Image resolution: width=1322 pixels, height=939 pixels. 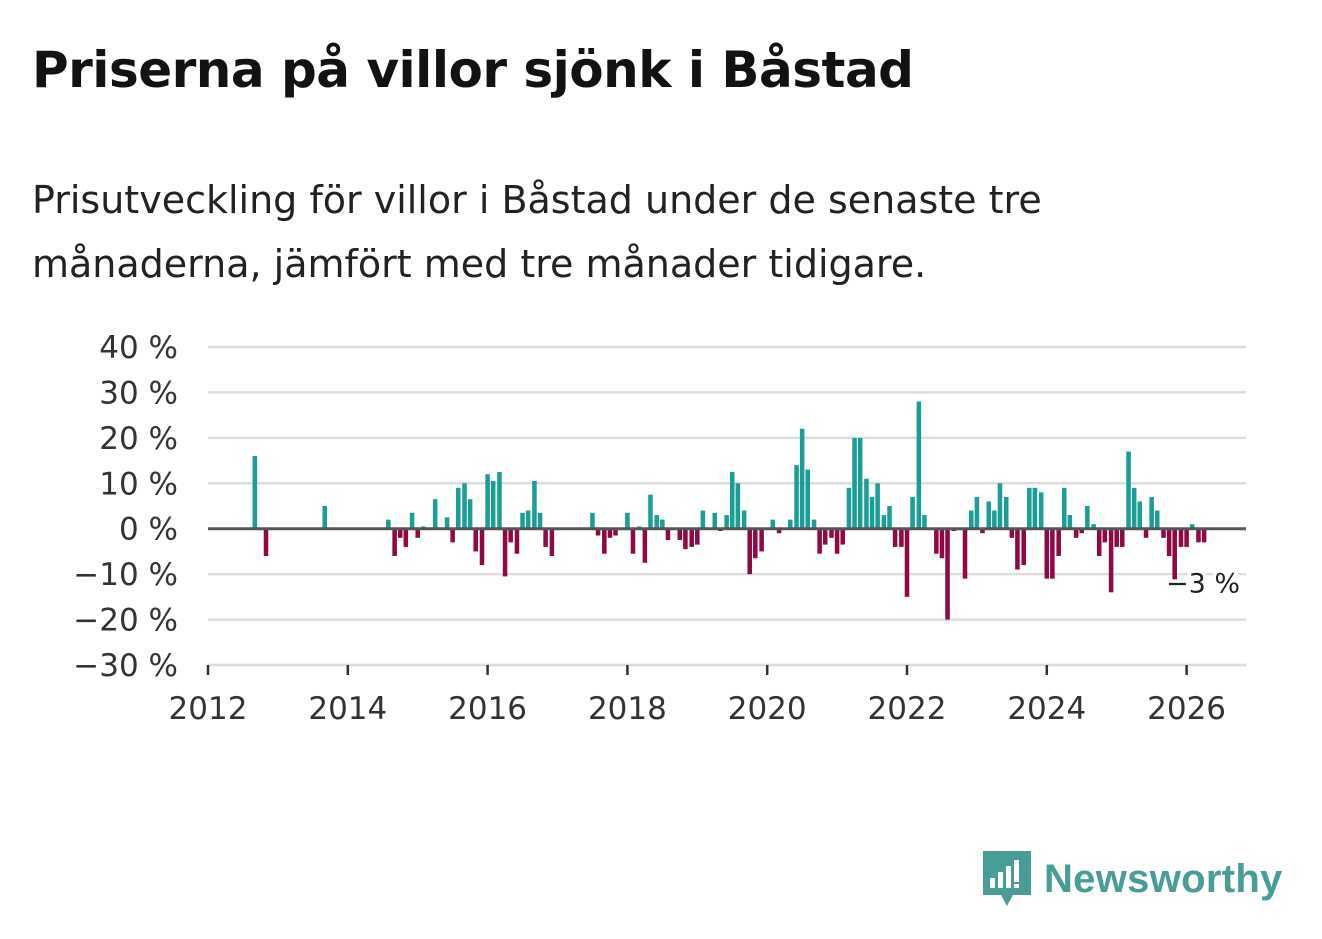 I want to click on newsworthy-brand: Newsworthy, so click(x=1131, y=879).